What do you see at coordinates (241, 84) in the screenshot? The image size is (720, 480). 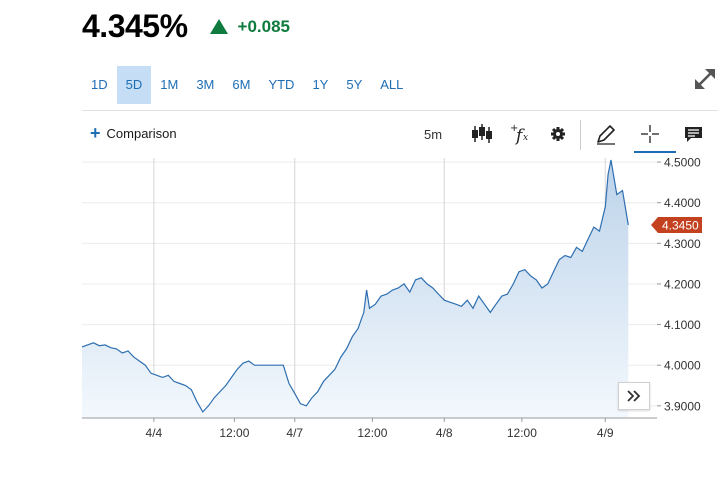 I see `range-6m: 6M` at bounding box center [241, 84].